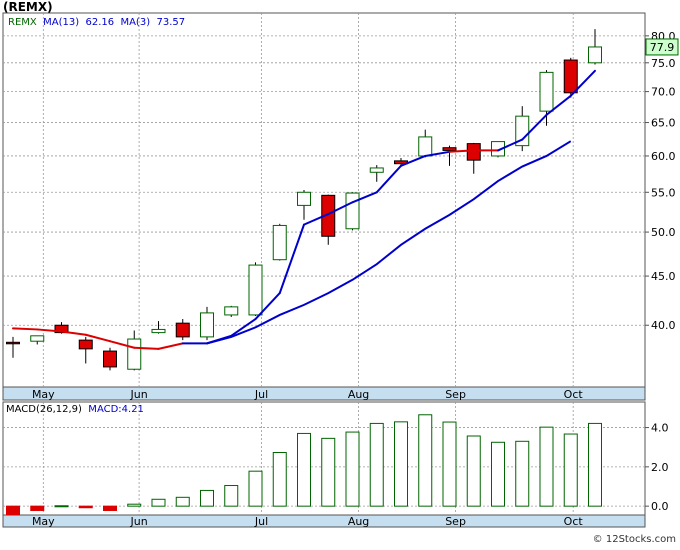 The height and width of the screenshot is (550, 680). I want to click on price-y-tick-label: 65.0, so click(663, 123).